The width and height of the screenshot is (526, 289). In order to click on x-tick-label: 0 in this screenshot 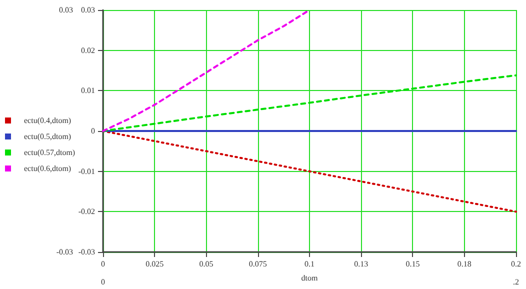, I will do `click(103, 264)`.